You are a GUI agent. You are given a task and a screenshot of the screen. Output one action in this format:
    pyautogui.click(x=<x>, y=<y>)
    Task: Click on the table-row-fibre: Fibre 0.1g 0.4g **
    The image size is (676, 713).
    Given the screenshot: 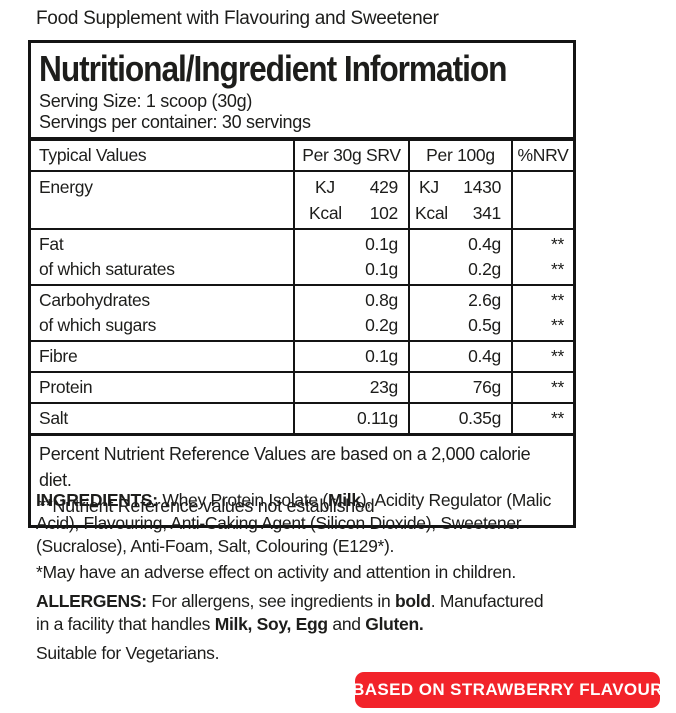 What is the action you would take?
    pyautogui.click(x=302, y=357)
    